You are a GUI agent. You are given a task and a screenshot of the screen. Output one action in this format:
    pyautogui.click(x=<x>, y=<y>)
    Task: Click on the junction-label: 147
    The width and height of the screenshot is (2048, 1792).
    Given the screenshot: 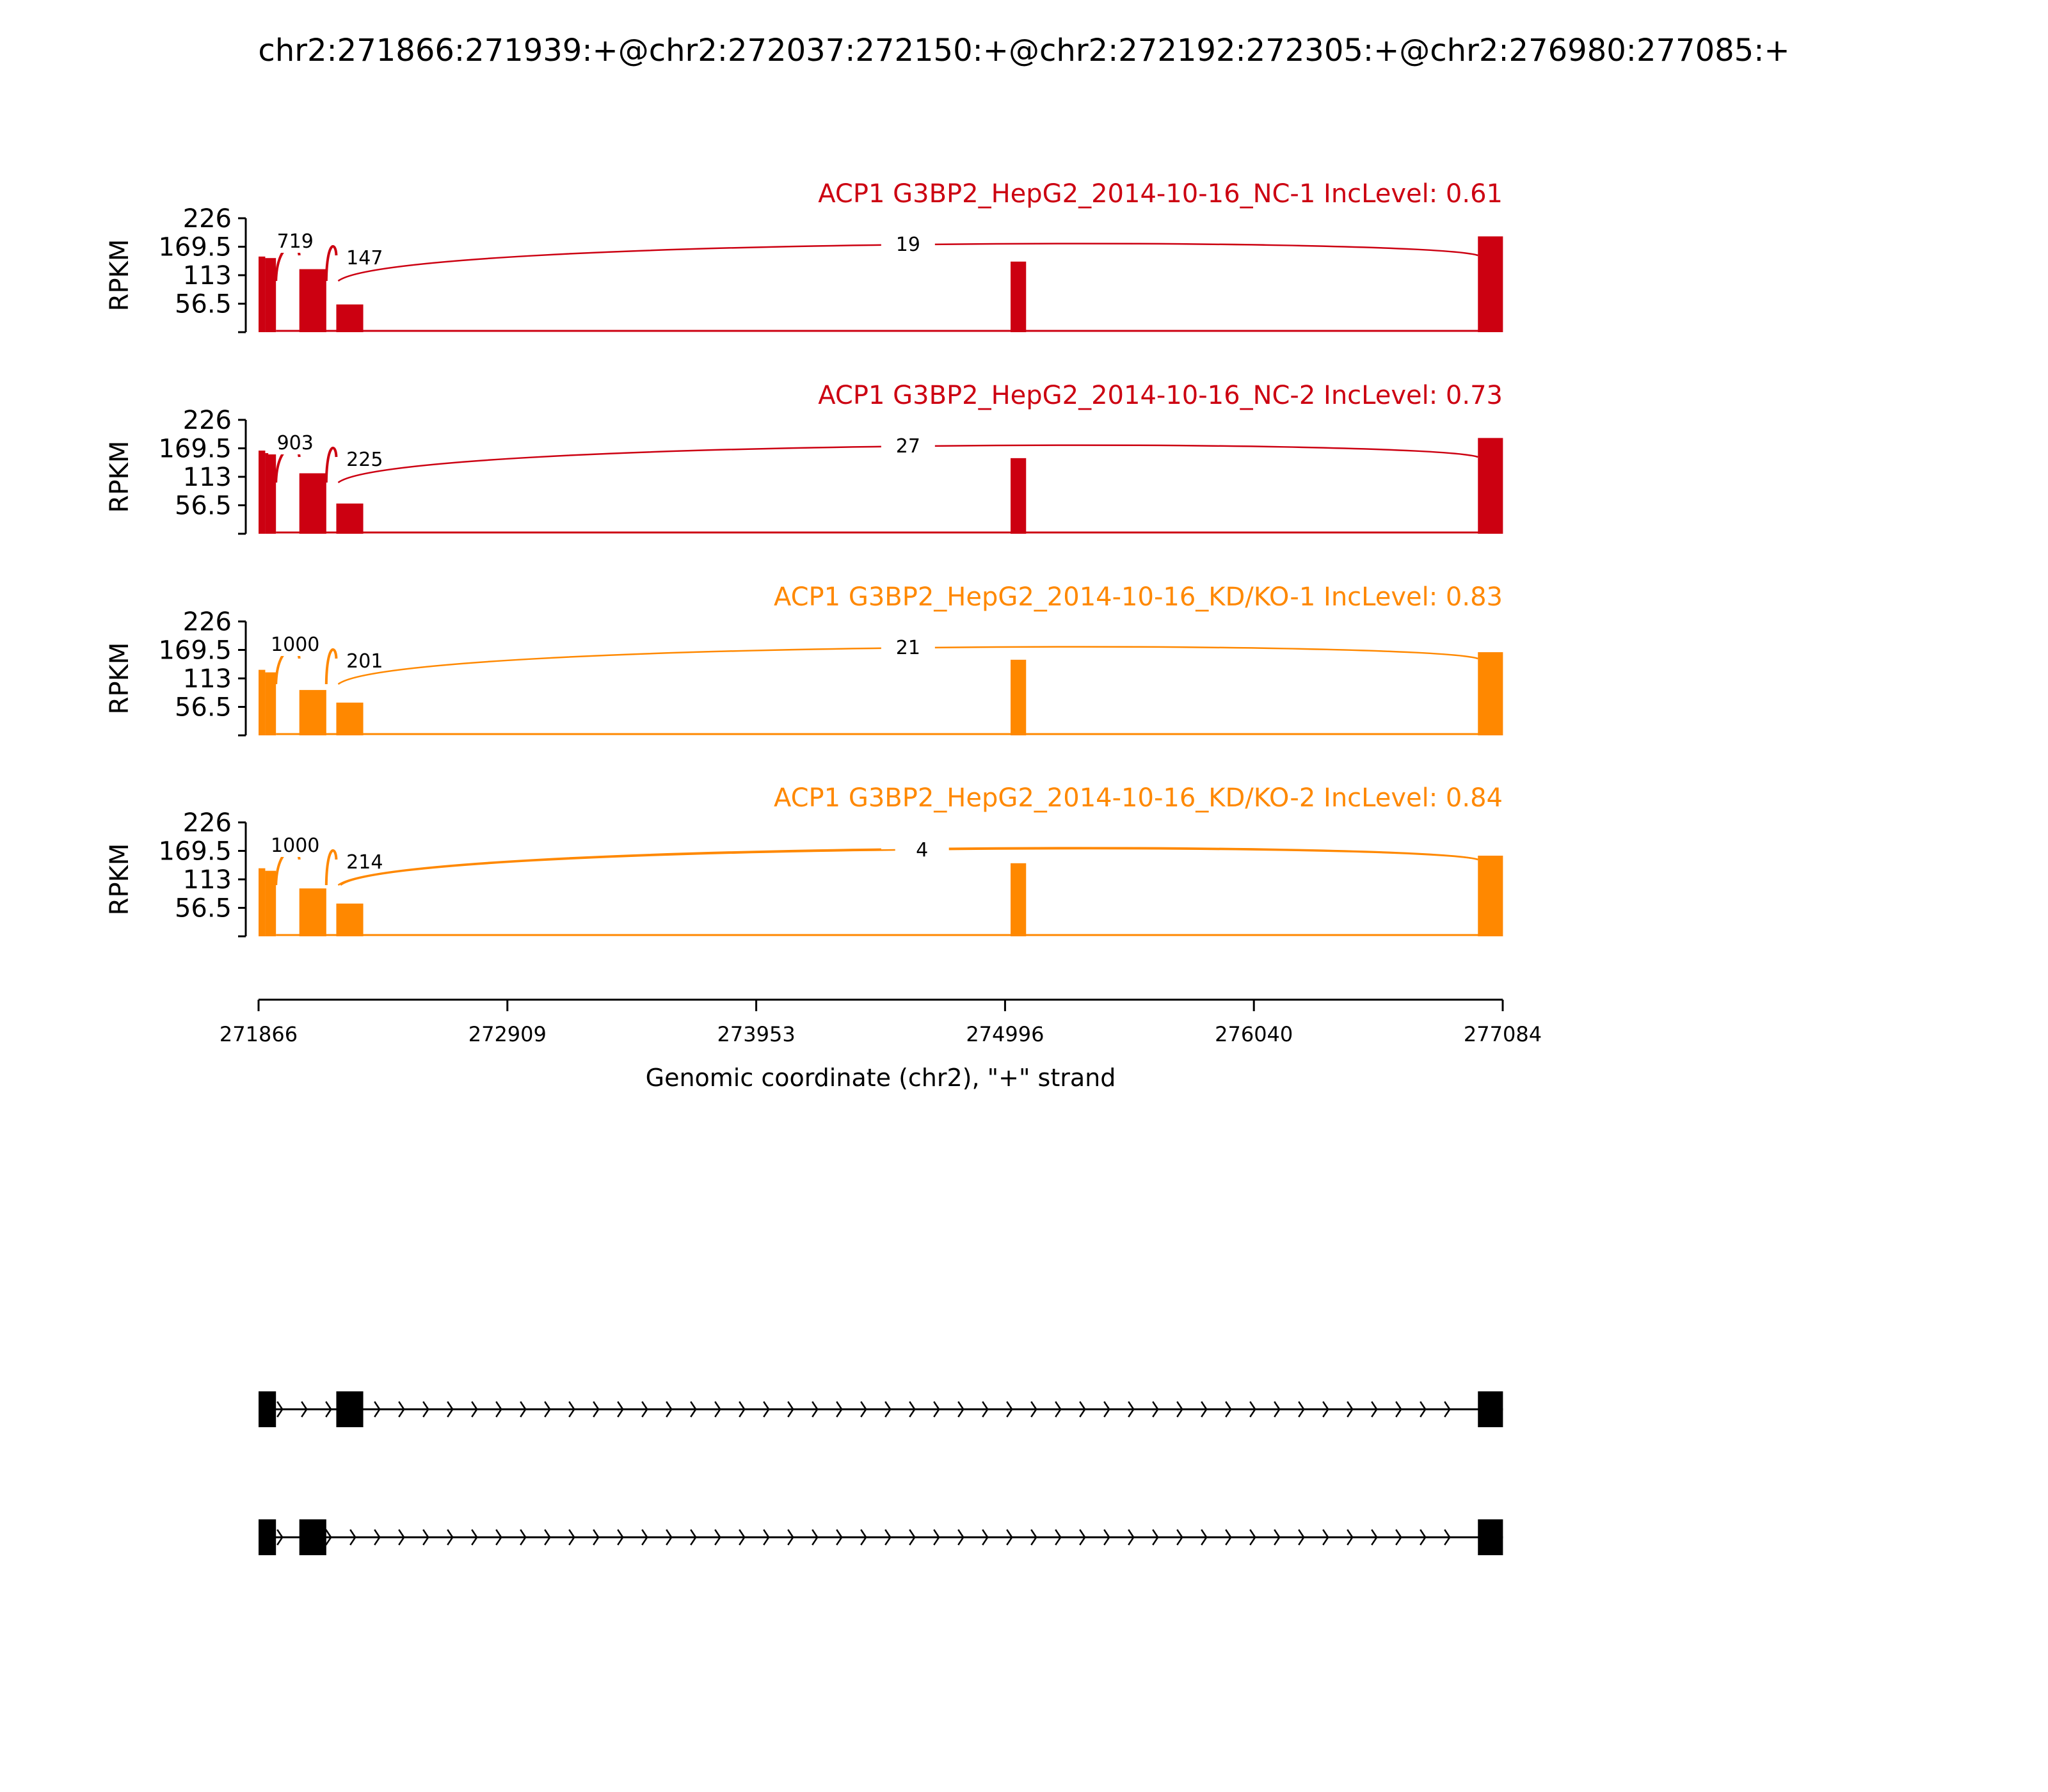 What is the action you would take?
    pyautogui.click(x=364, y=258)
    